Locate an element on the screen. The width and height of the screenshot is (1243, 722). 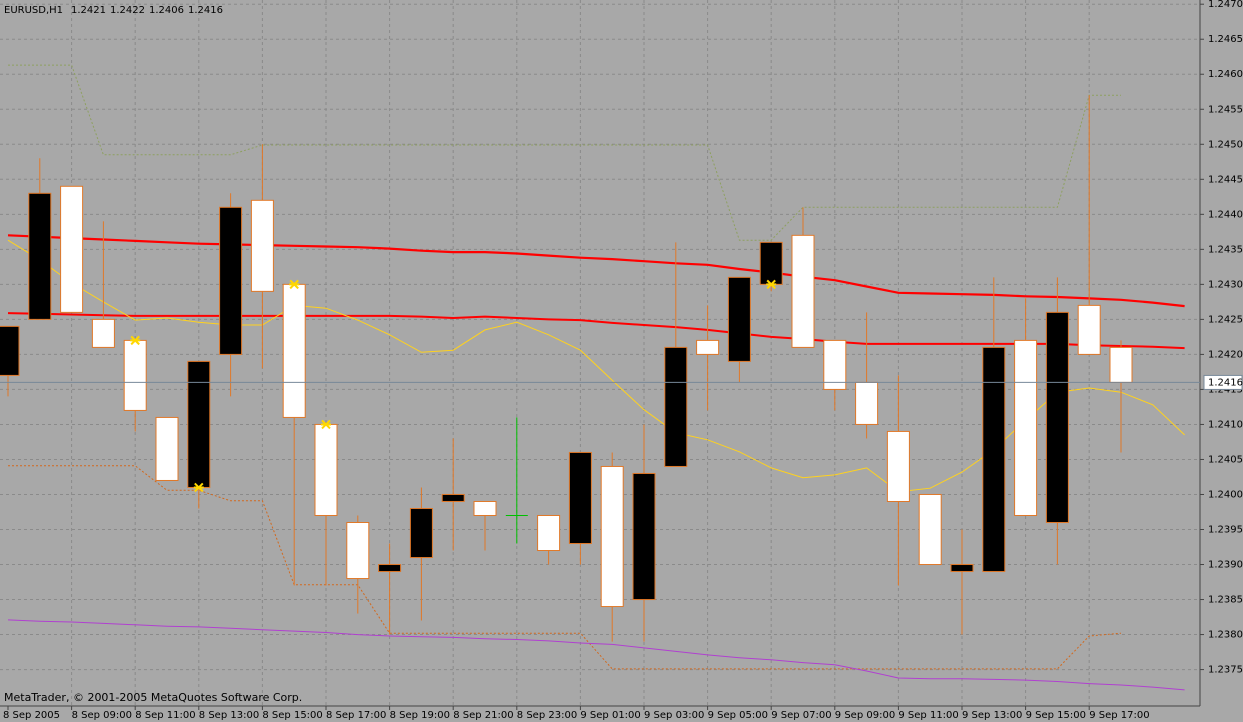
y-tick-label: 1.2430 is located at coordinates (1225, 284).